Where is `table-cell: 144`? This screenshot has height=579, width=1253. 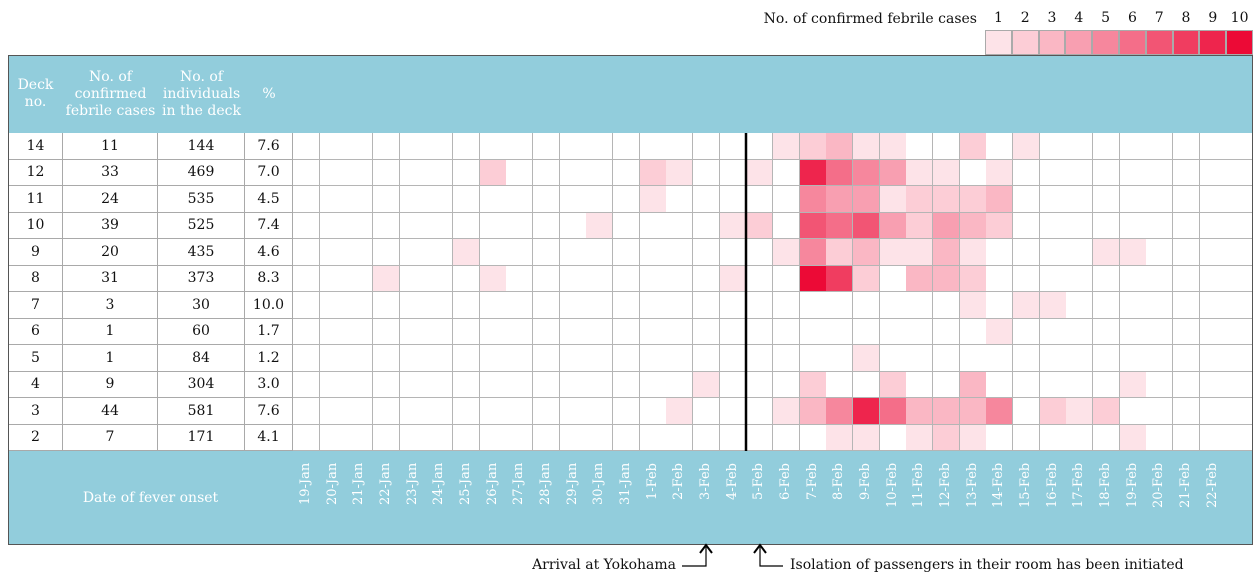
table-cell: 144 is located at coordinates (201, 146).